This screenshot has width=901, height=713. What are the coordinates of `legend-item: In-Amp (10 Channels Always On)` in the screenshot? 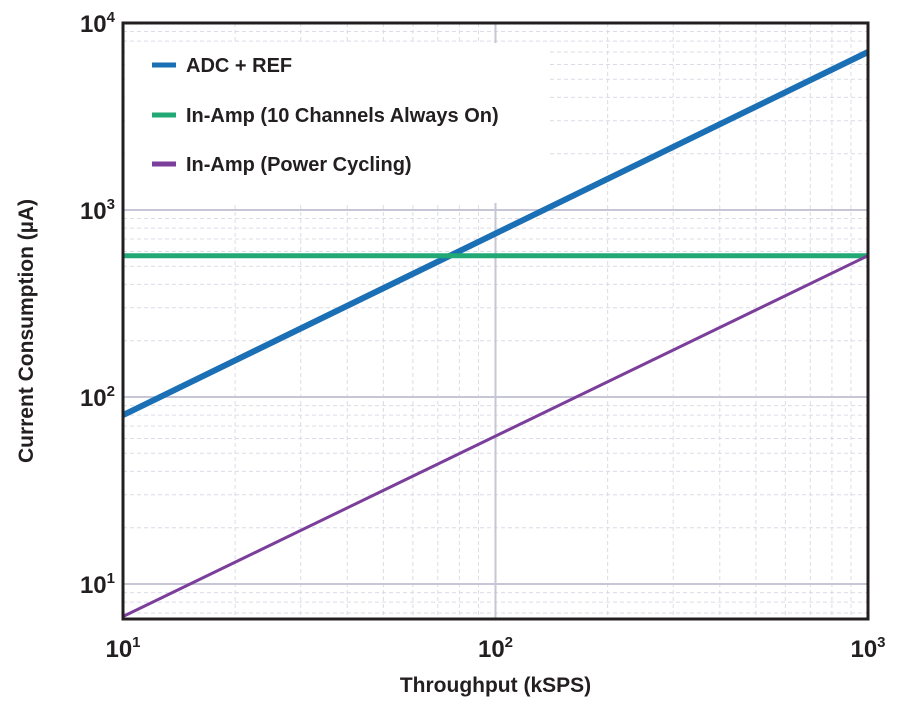 It's located at (325, 116).